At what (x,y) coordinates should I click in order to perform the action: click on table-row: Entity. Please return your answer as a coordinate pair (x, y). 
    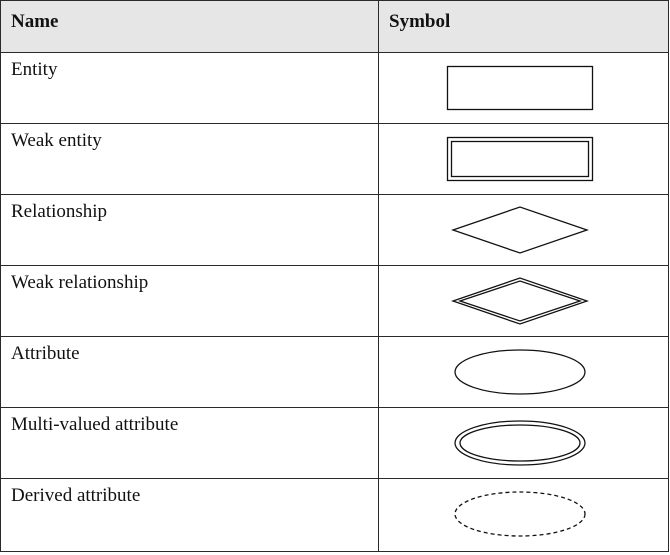
    Looking at the image, I should click on (334, 88).